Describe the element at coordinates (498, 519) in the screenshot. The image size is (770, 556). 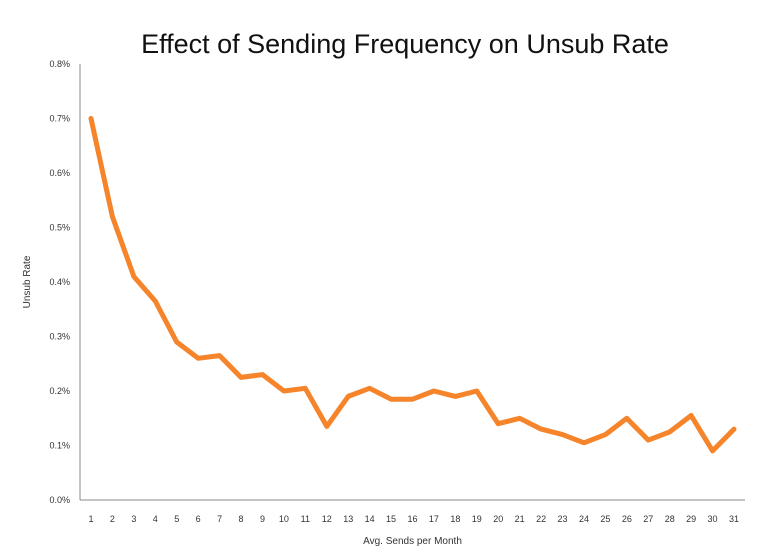
I see `x-tick-label: 20` at that location.